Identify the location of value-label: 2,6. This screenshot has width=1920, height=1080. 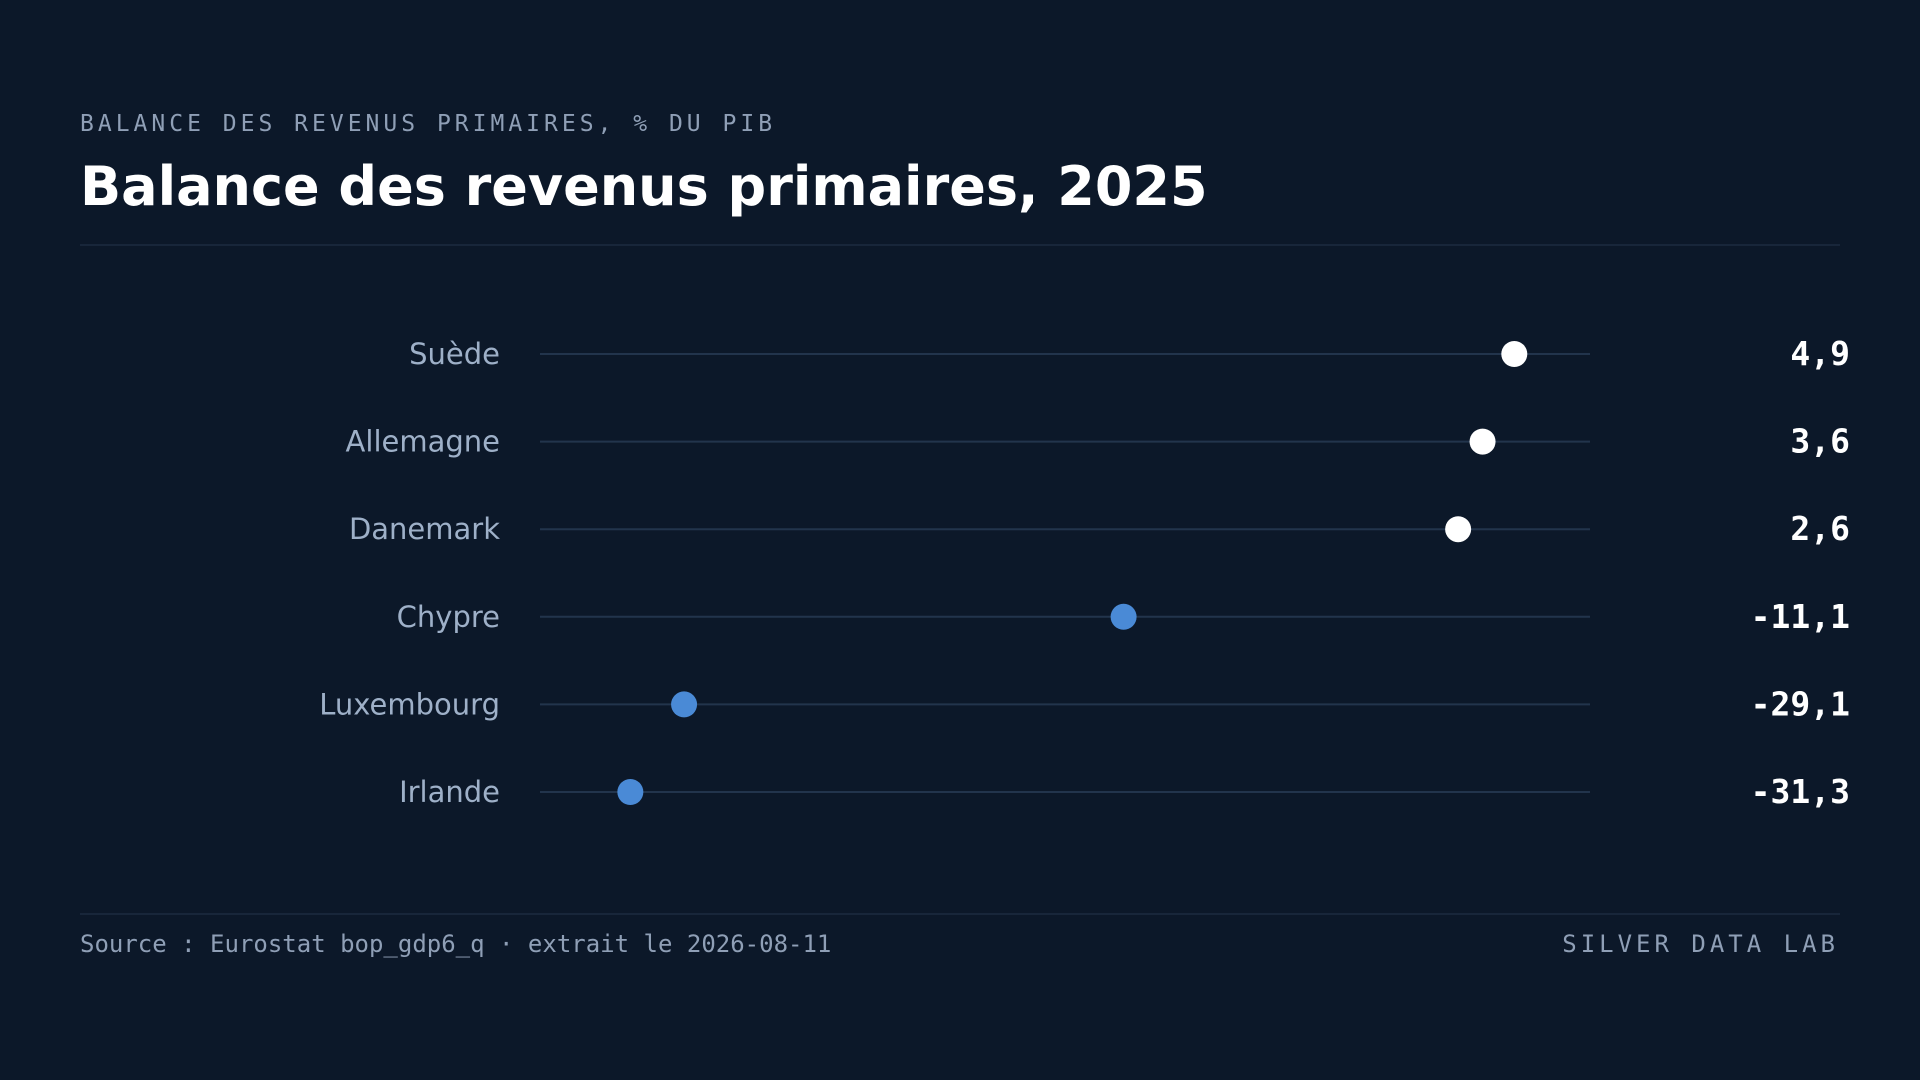
(1820, 528).